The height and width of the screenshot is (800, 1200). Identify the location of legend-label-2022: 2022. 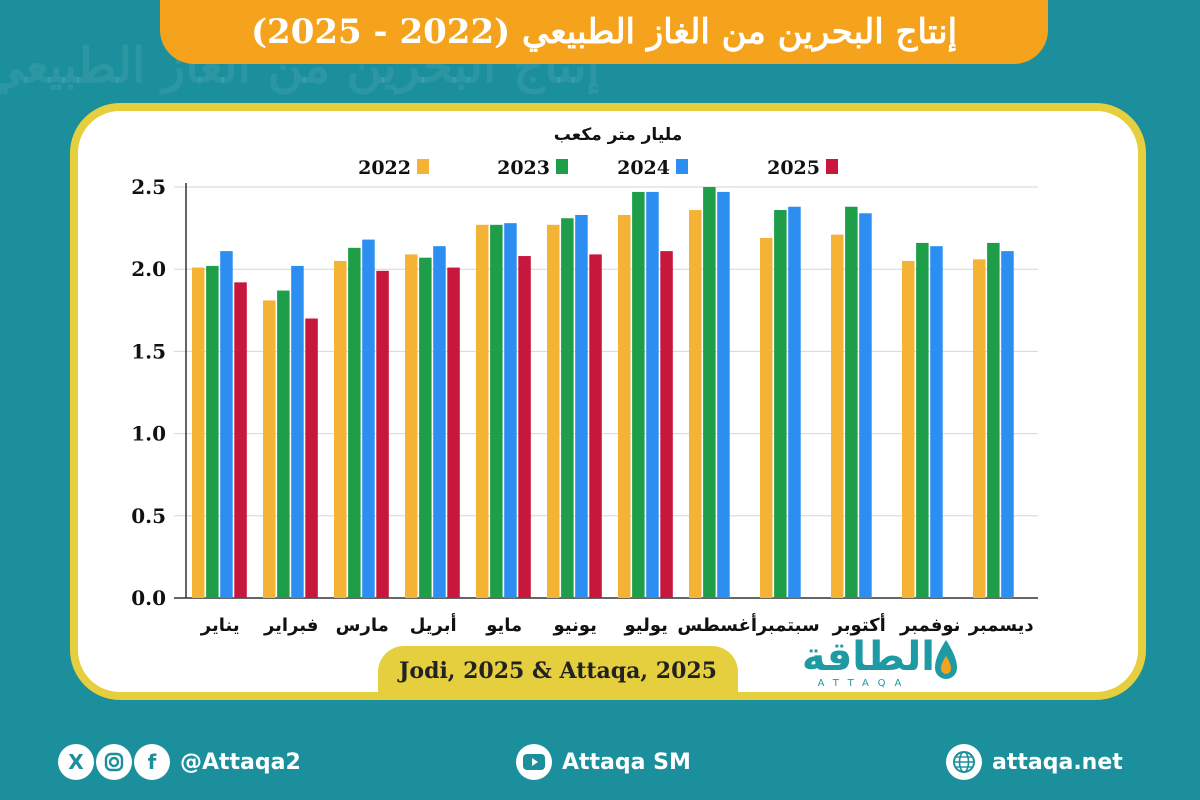
(384, 168).